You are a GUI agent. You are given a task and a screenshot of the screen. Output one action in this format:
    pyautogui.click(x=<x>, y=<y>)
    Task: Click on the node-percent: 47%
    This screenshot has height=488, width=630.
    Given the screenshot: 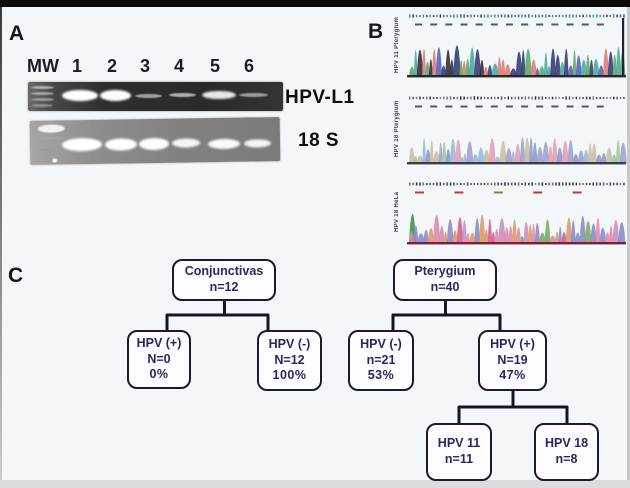 What is the action you would take?
    pyautogui.click(x=512, y=375)
    